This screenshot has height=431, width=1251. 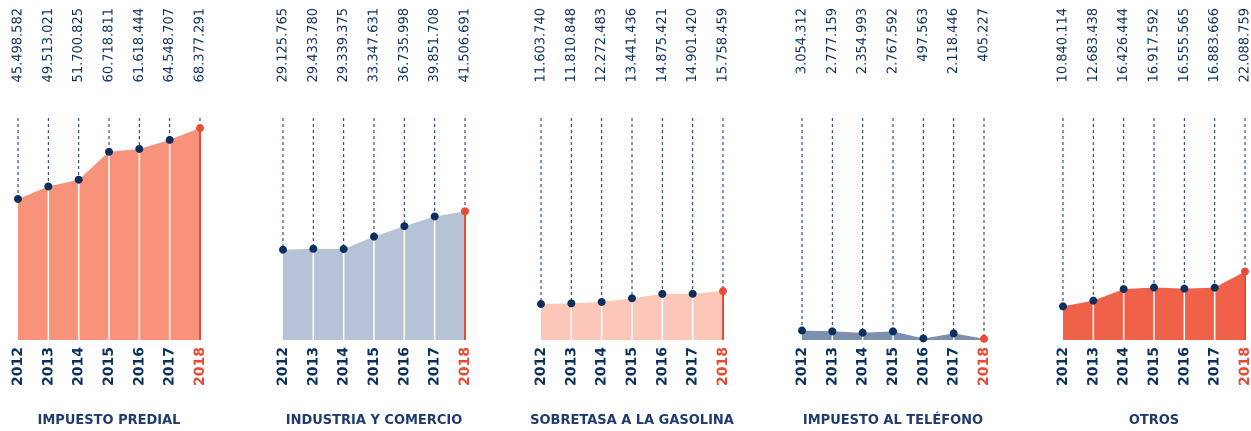 What do you see at coordinates (139, 45) in the screenshot?
I see `value-label: 61.618.444` at bounding box center [139, 45].